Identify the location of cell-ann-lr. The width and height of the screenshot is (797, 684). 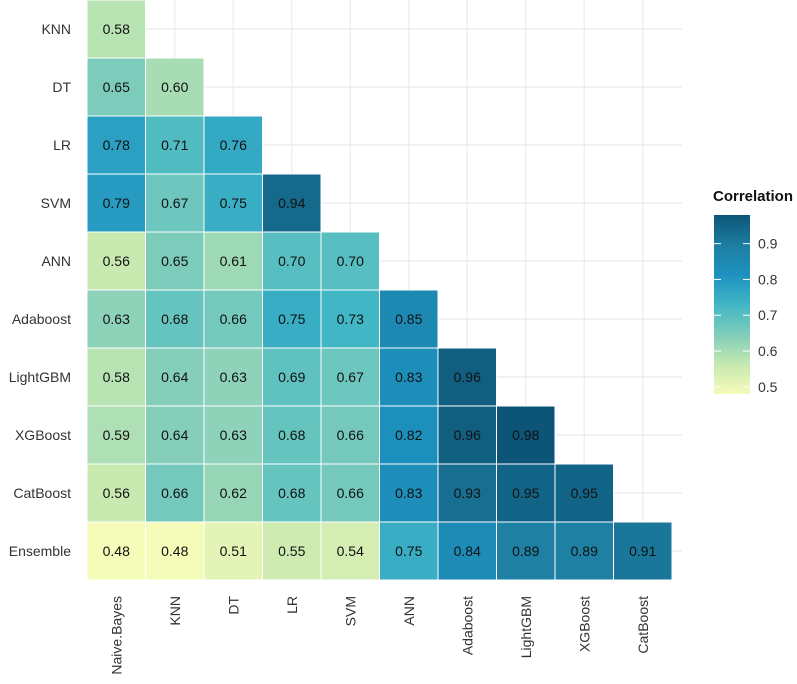
(292, 261).